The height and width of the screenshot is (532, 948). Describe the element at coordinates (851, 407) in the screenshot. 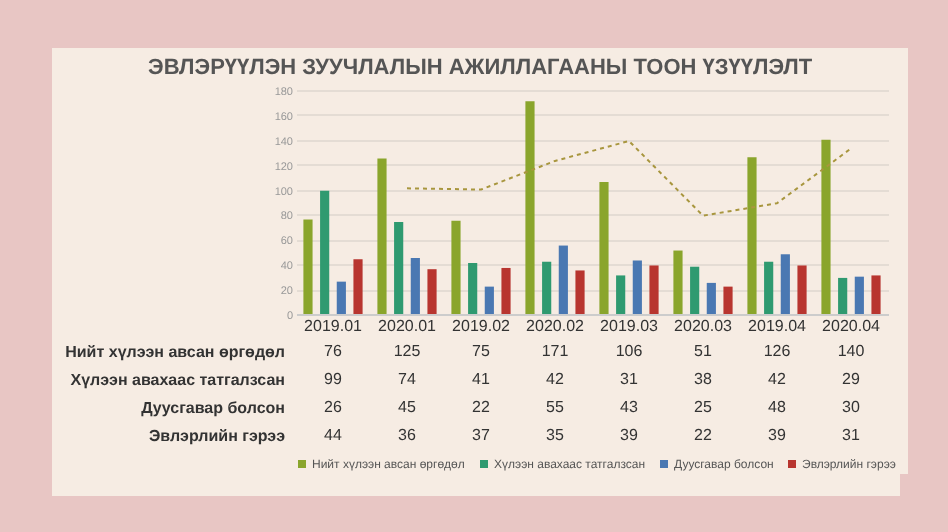

I see `data-label: 30` at that location.